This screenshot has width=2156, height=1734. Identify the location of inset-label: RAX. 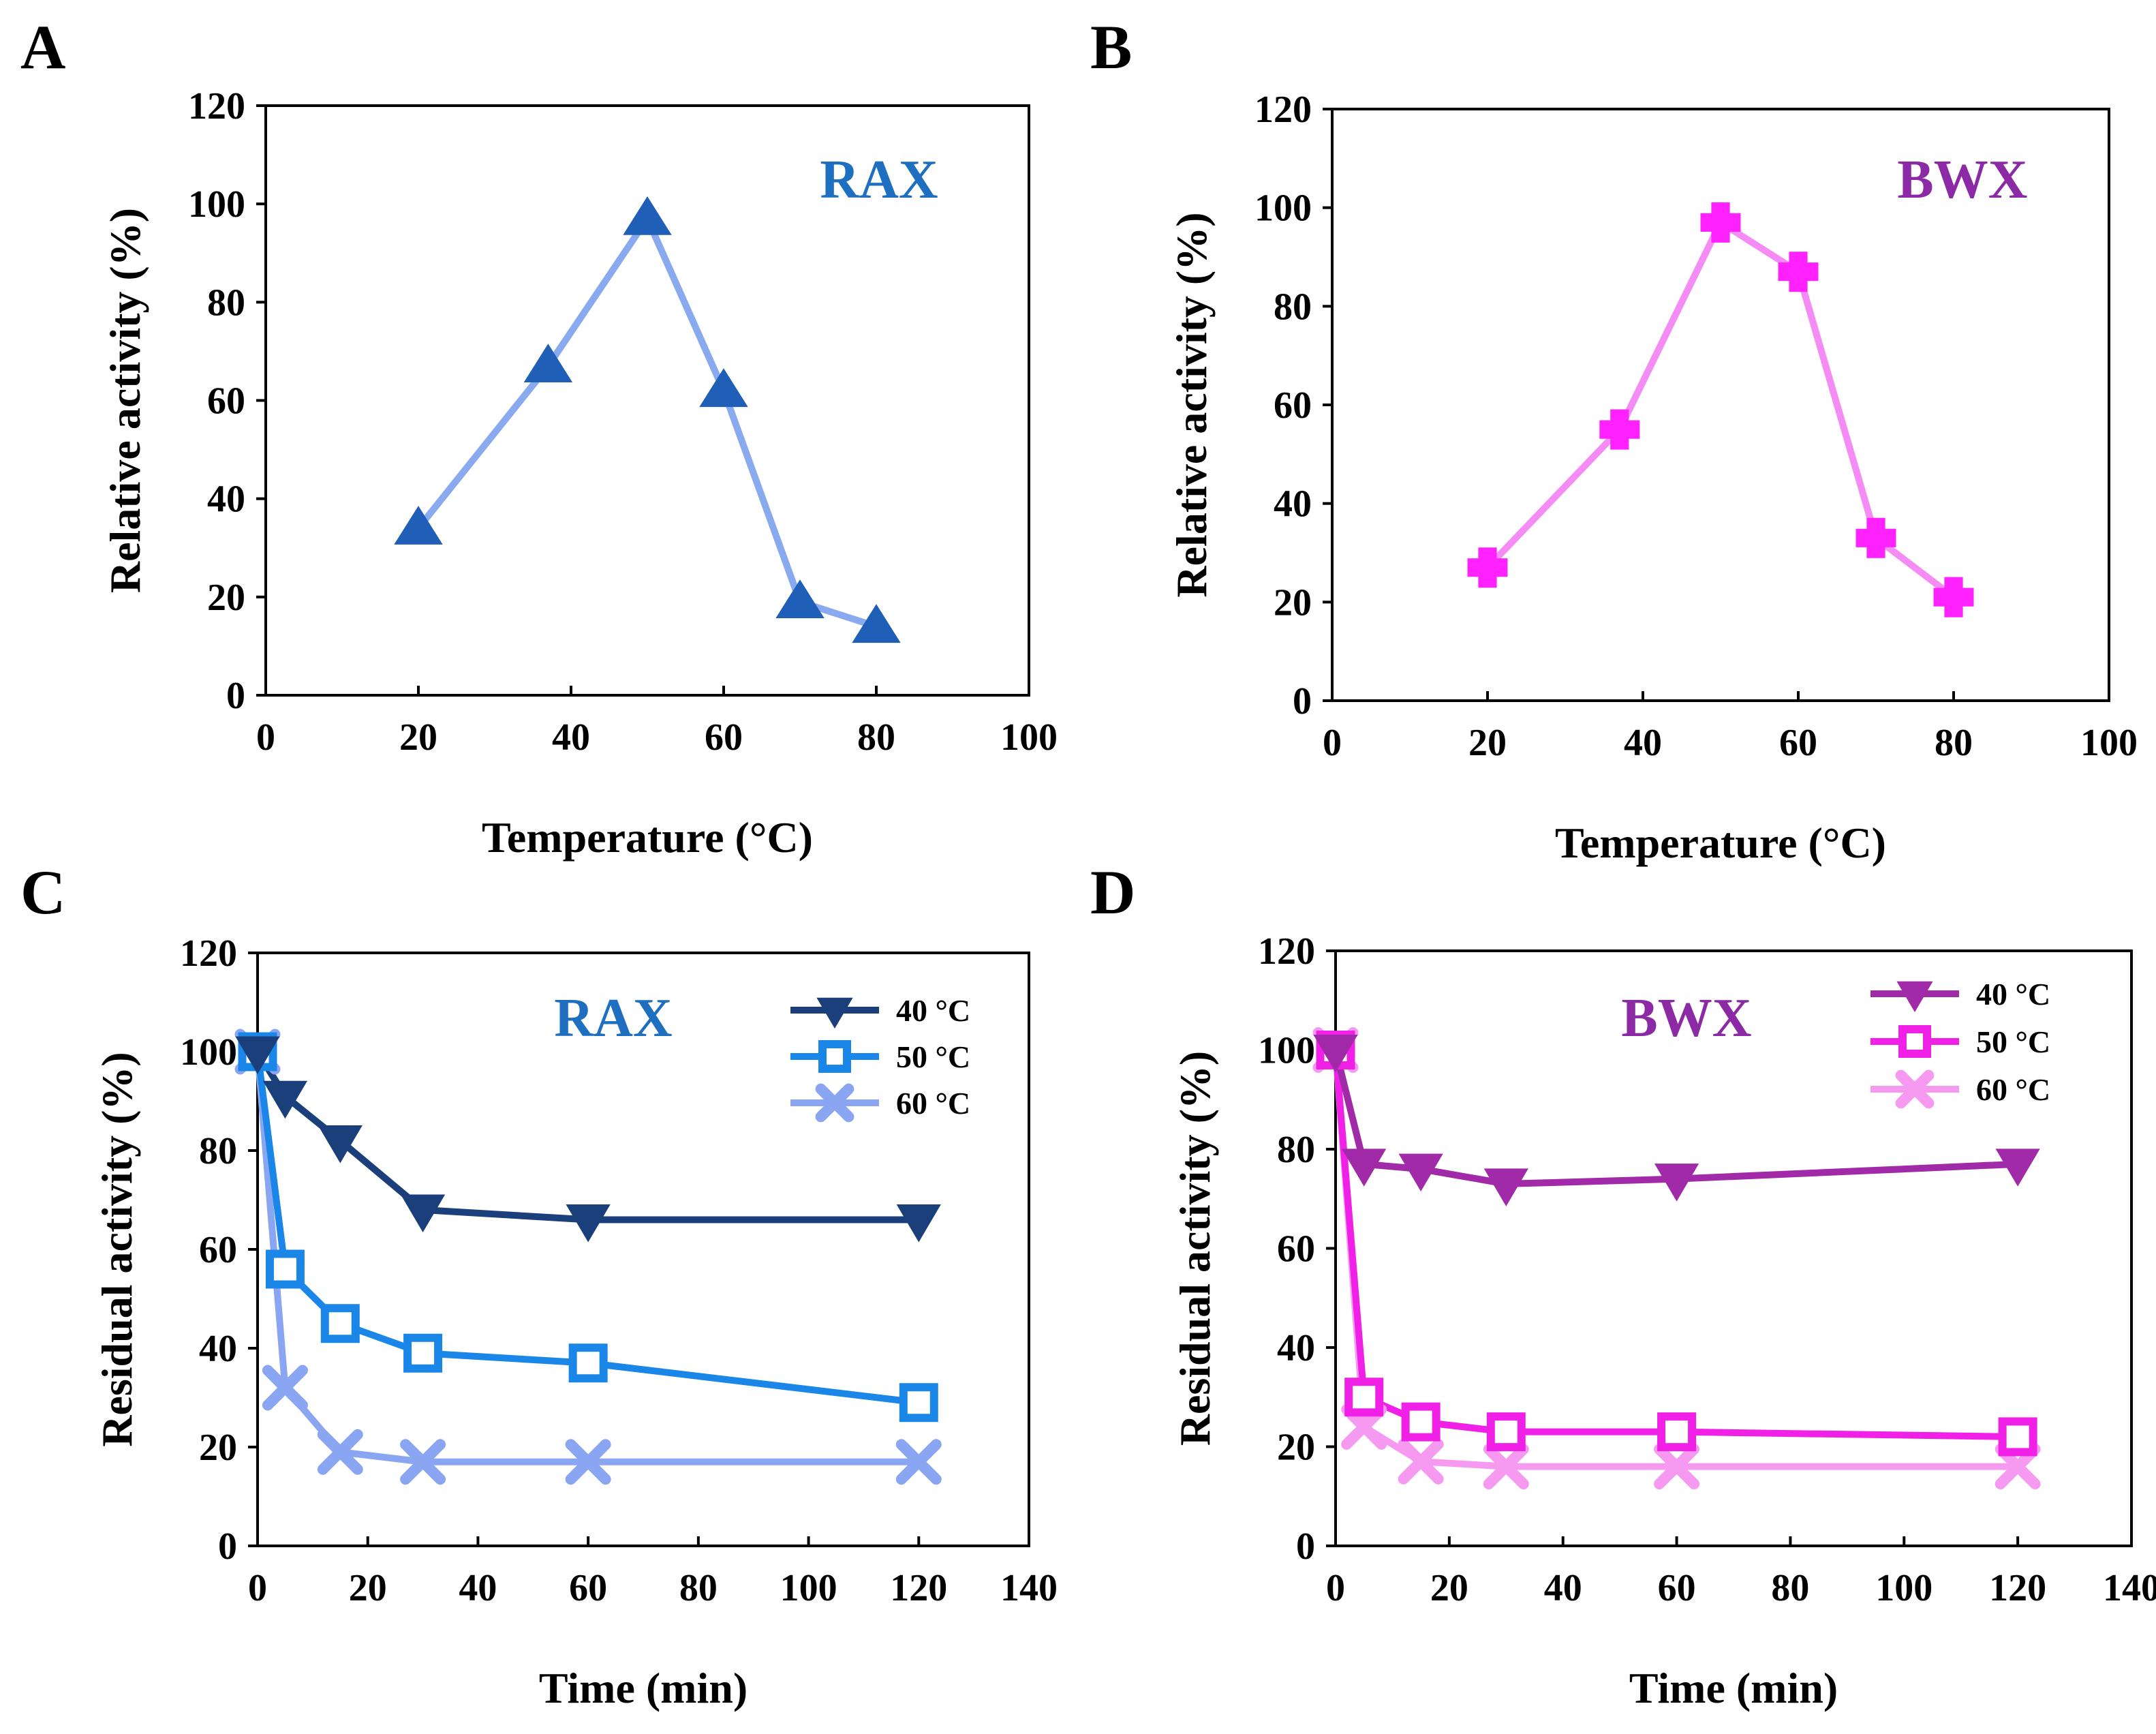
(879, 180).